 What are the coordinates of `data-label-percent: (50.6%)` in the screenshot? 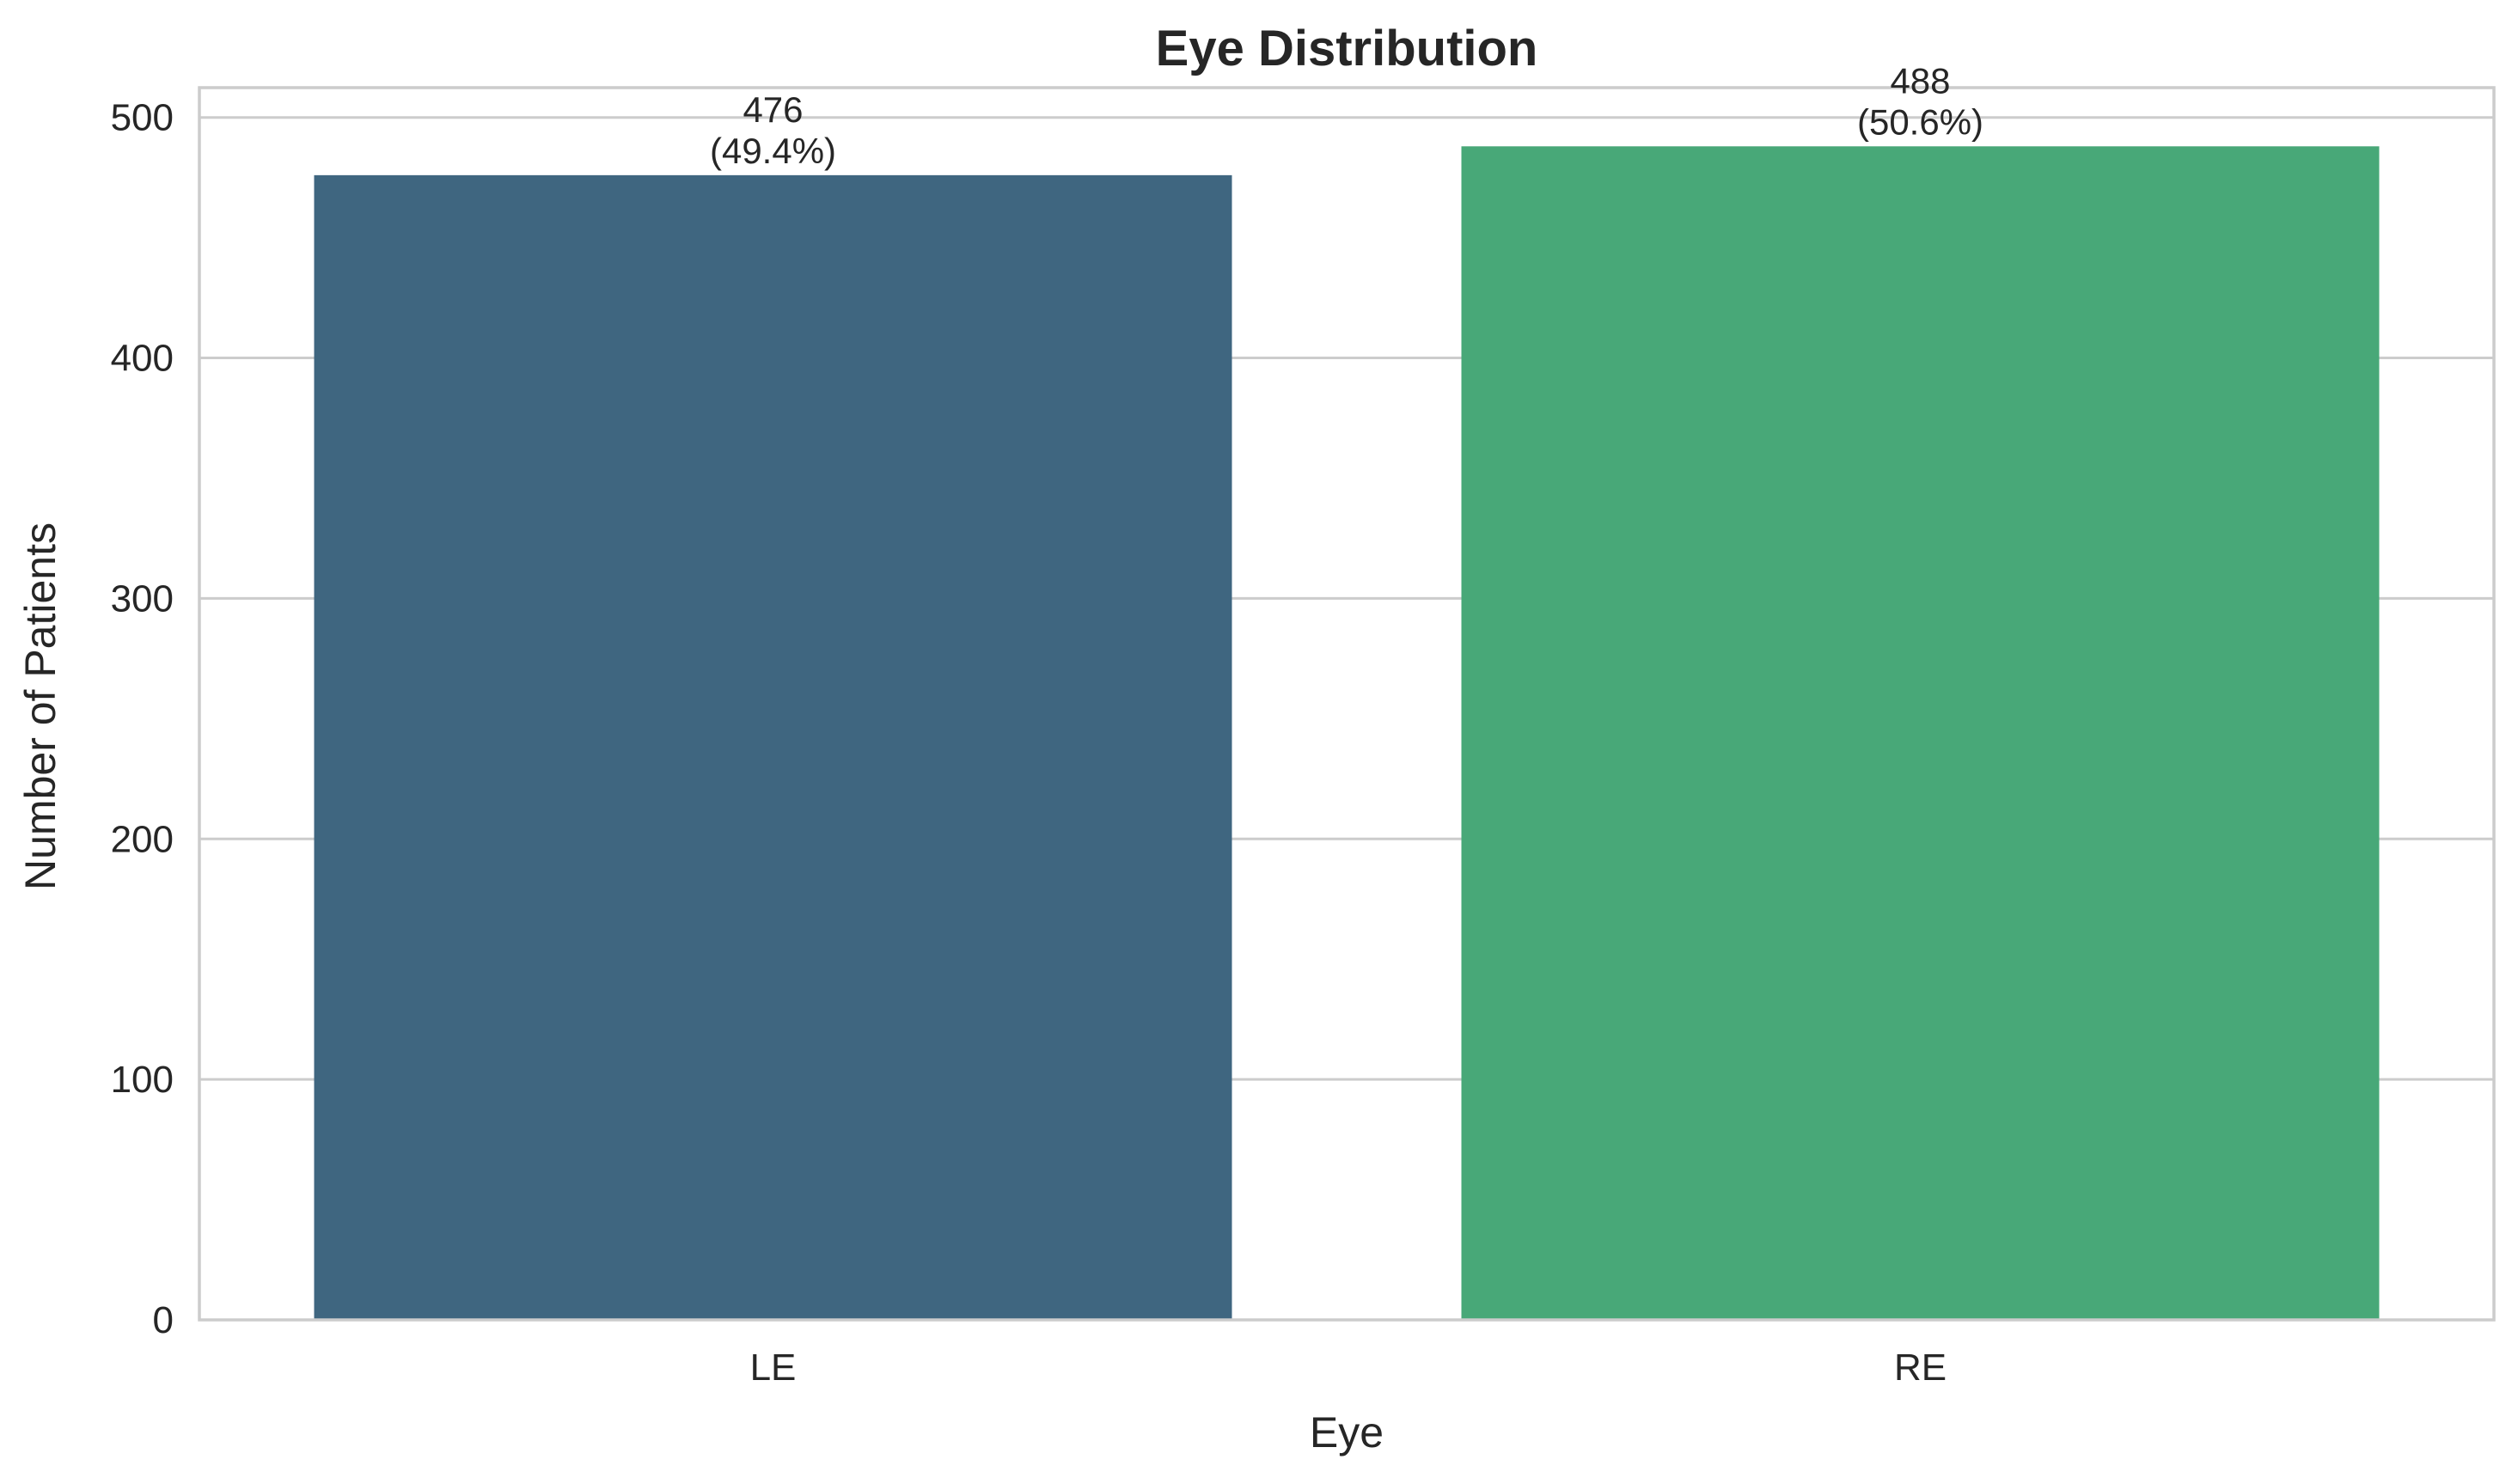 It's located at (1920, 122).